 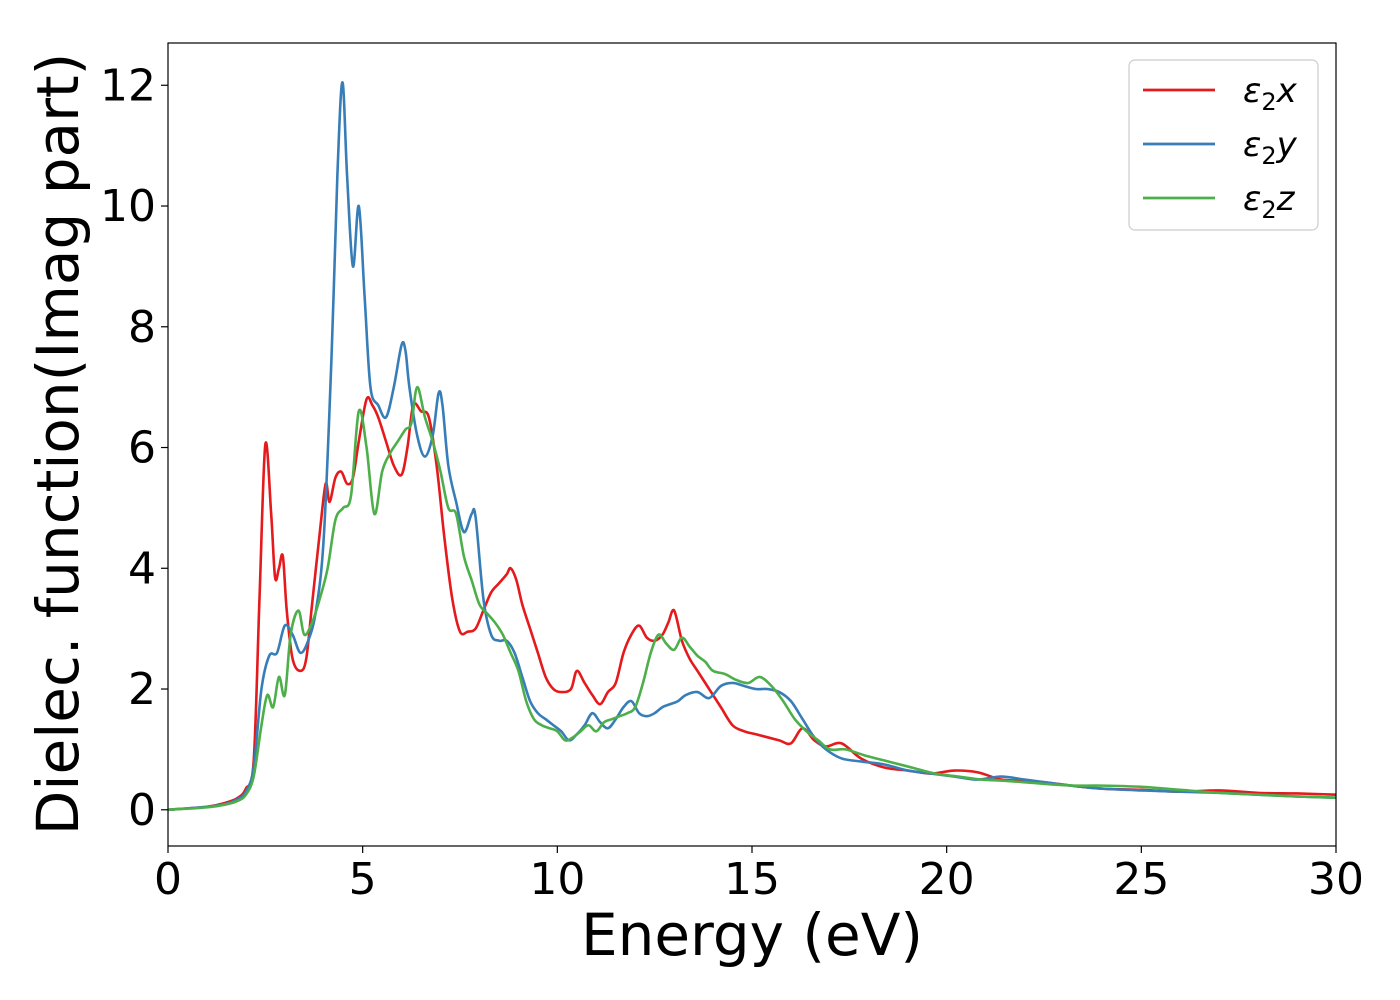 I want to click on x-tick-label: 5, so click(x=363, y=879).